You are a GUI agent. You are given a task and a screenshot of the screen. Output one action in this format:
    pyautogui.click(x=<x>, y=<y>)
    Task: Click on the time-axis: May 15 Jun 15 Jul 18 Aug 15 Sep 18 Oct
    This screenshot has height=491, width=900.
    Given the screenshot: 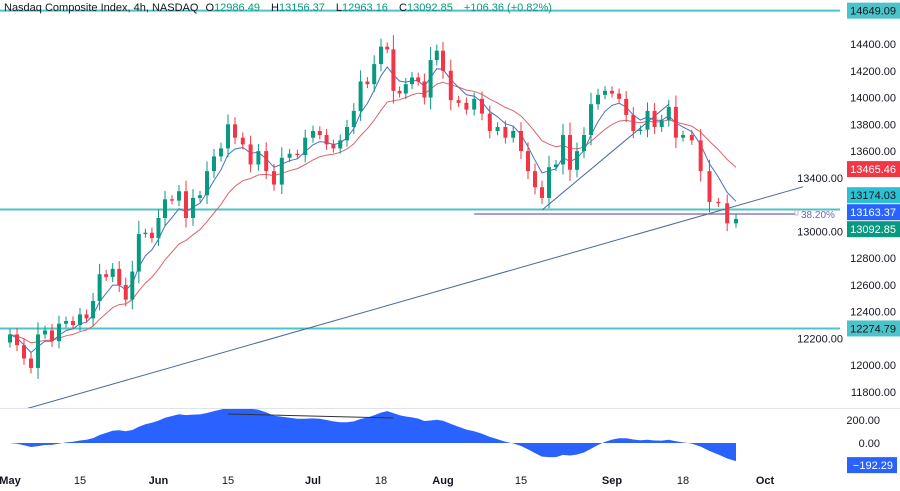 What is the action you would take?
    pyautogui.click(x=387, y=481)
    